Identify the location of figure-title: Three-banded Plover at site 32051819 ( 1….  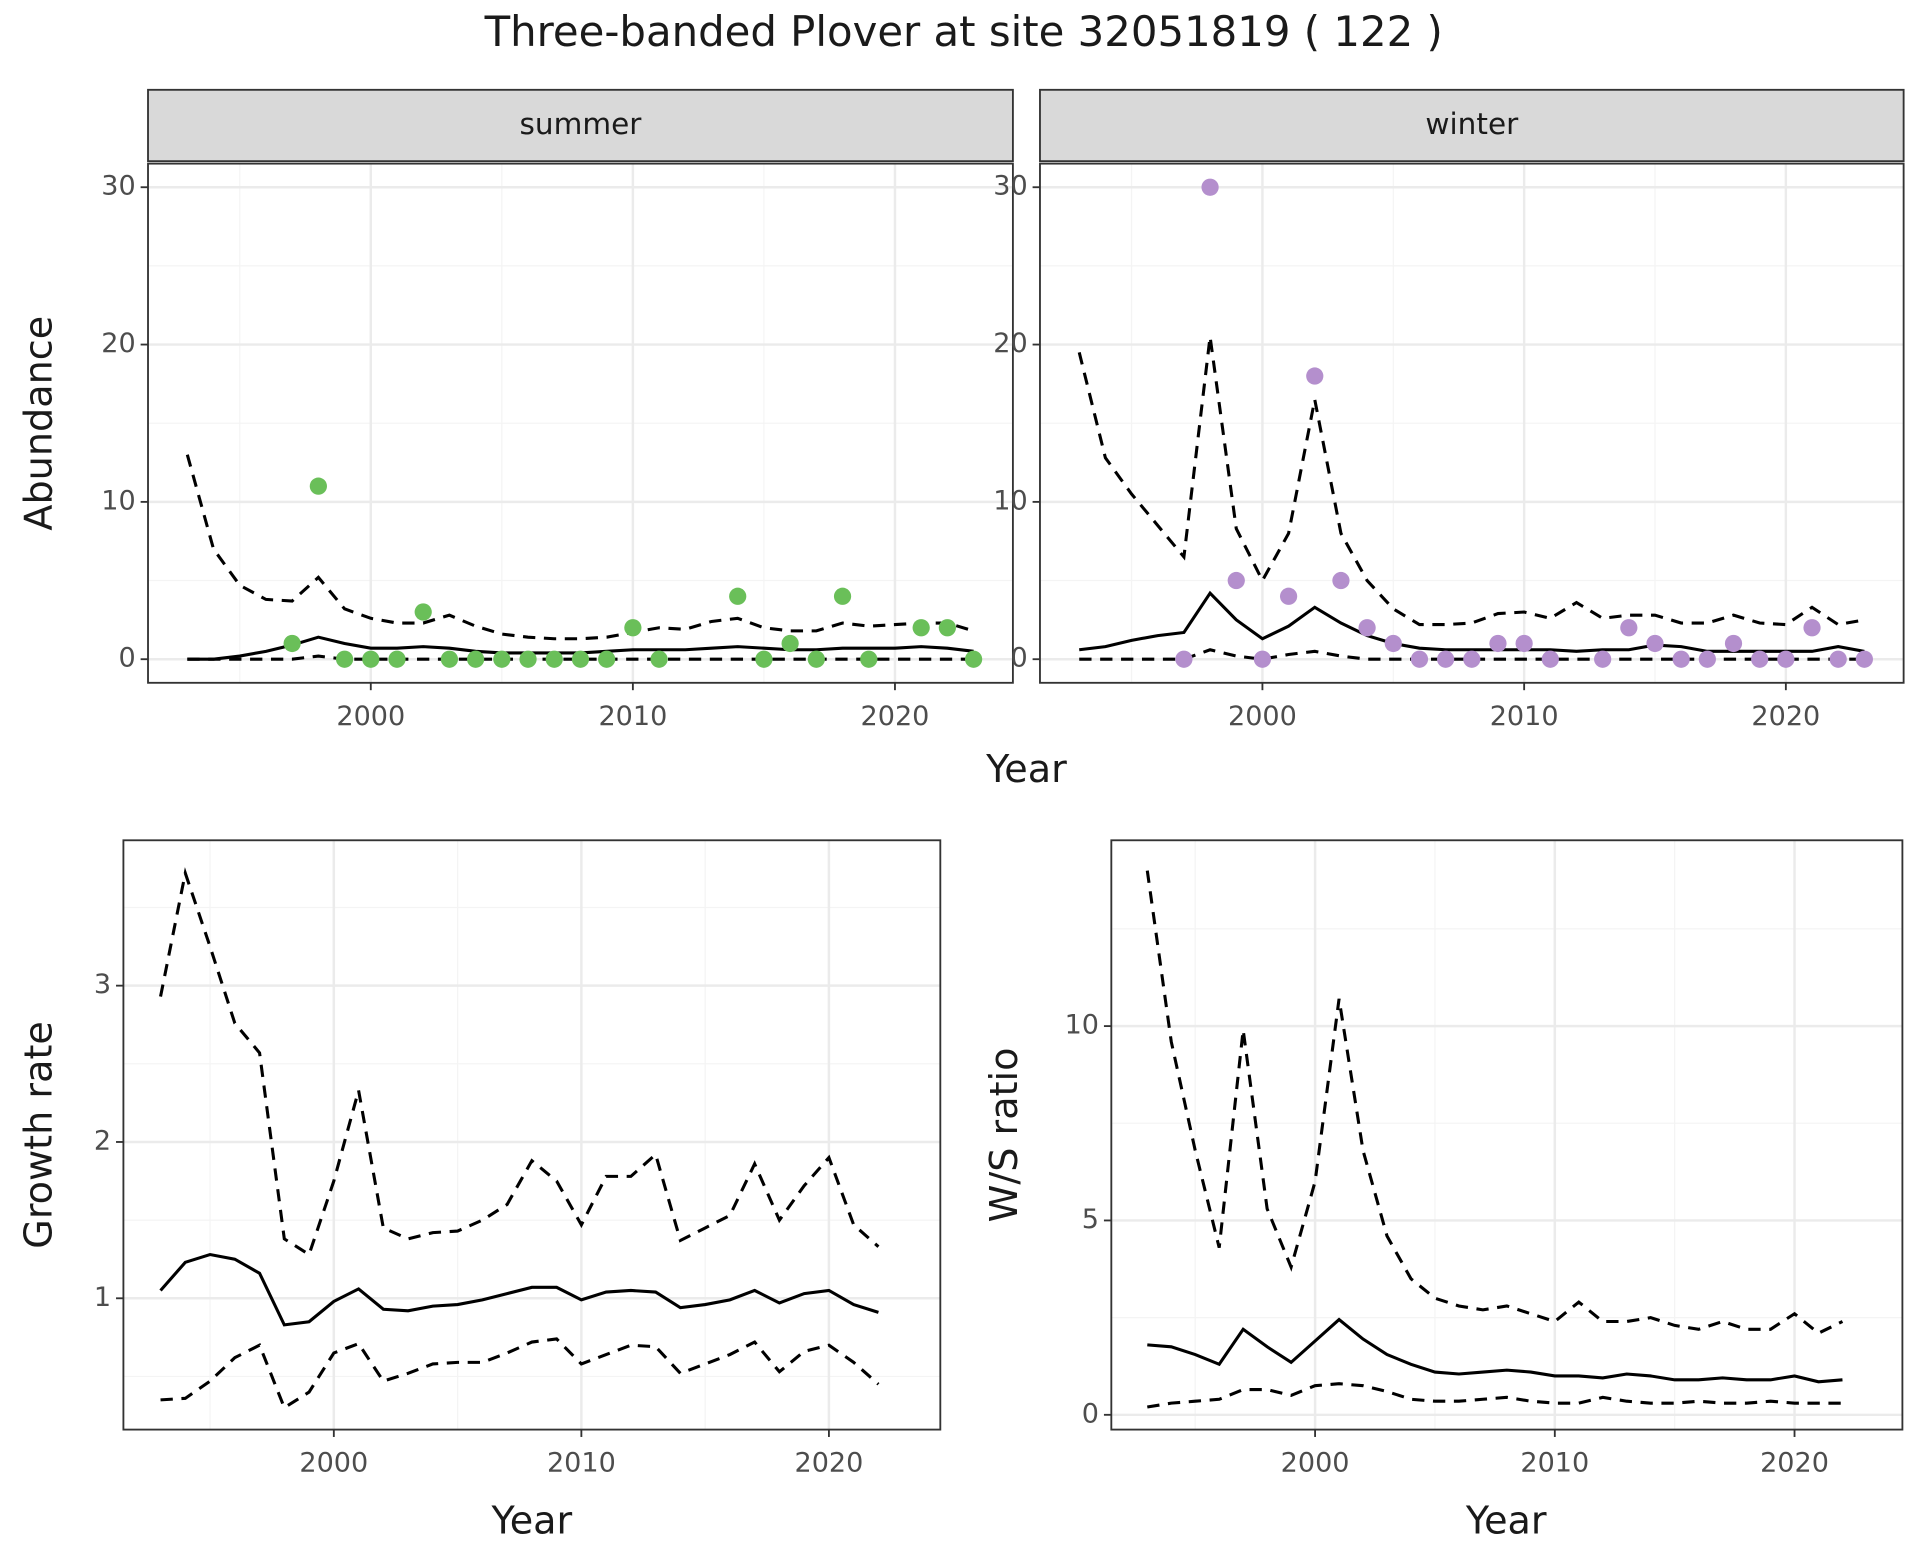
(963, 31).